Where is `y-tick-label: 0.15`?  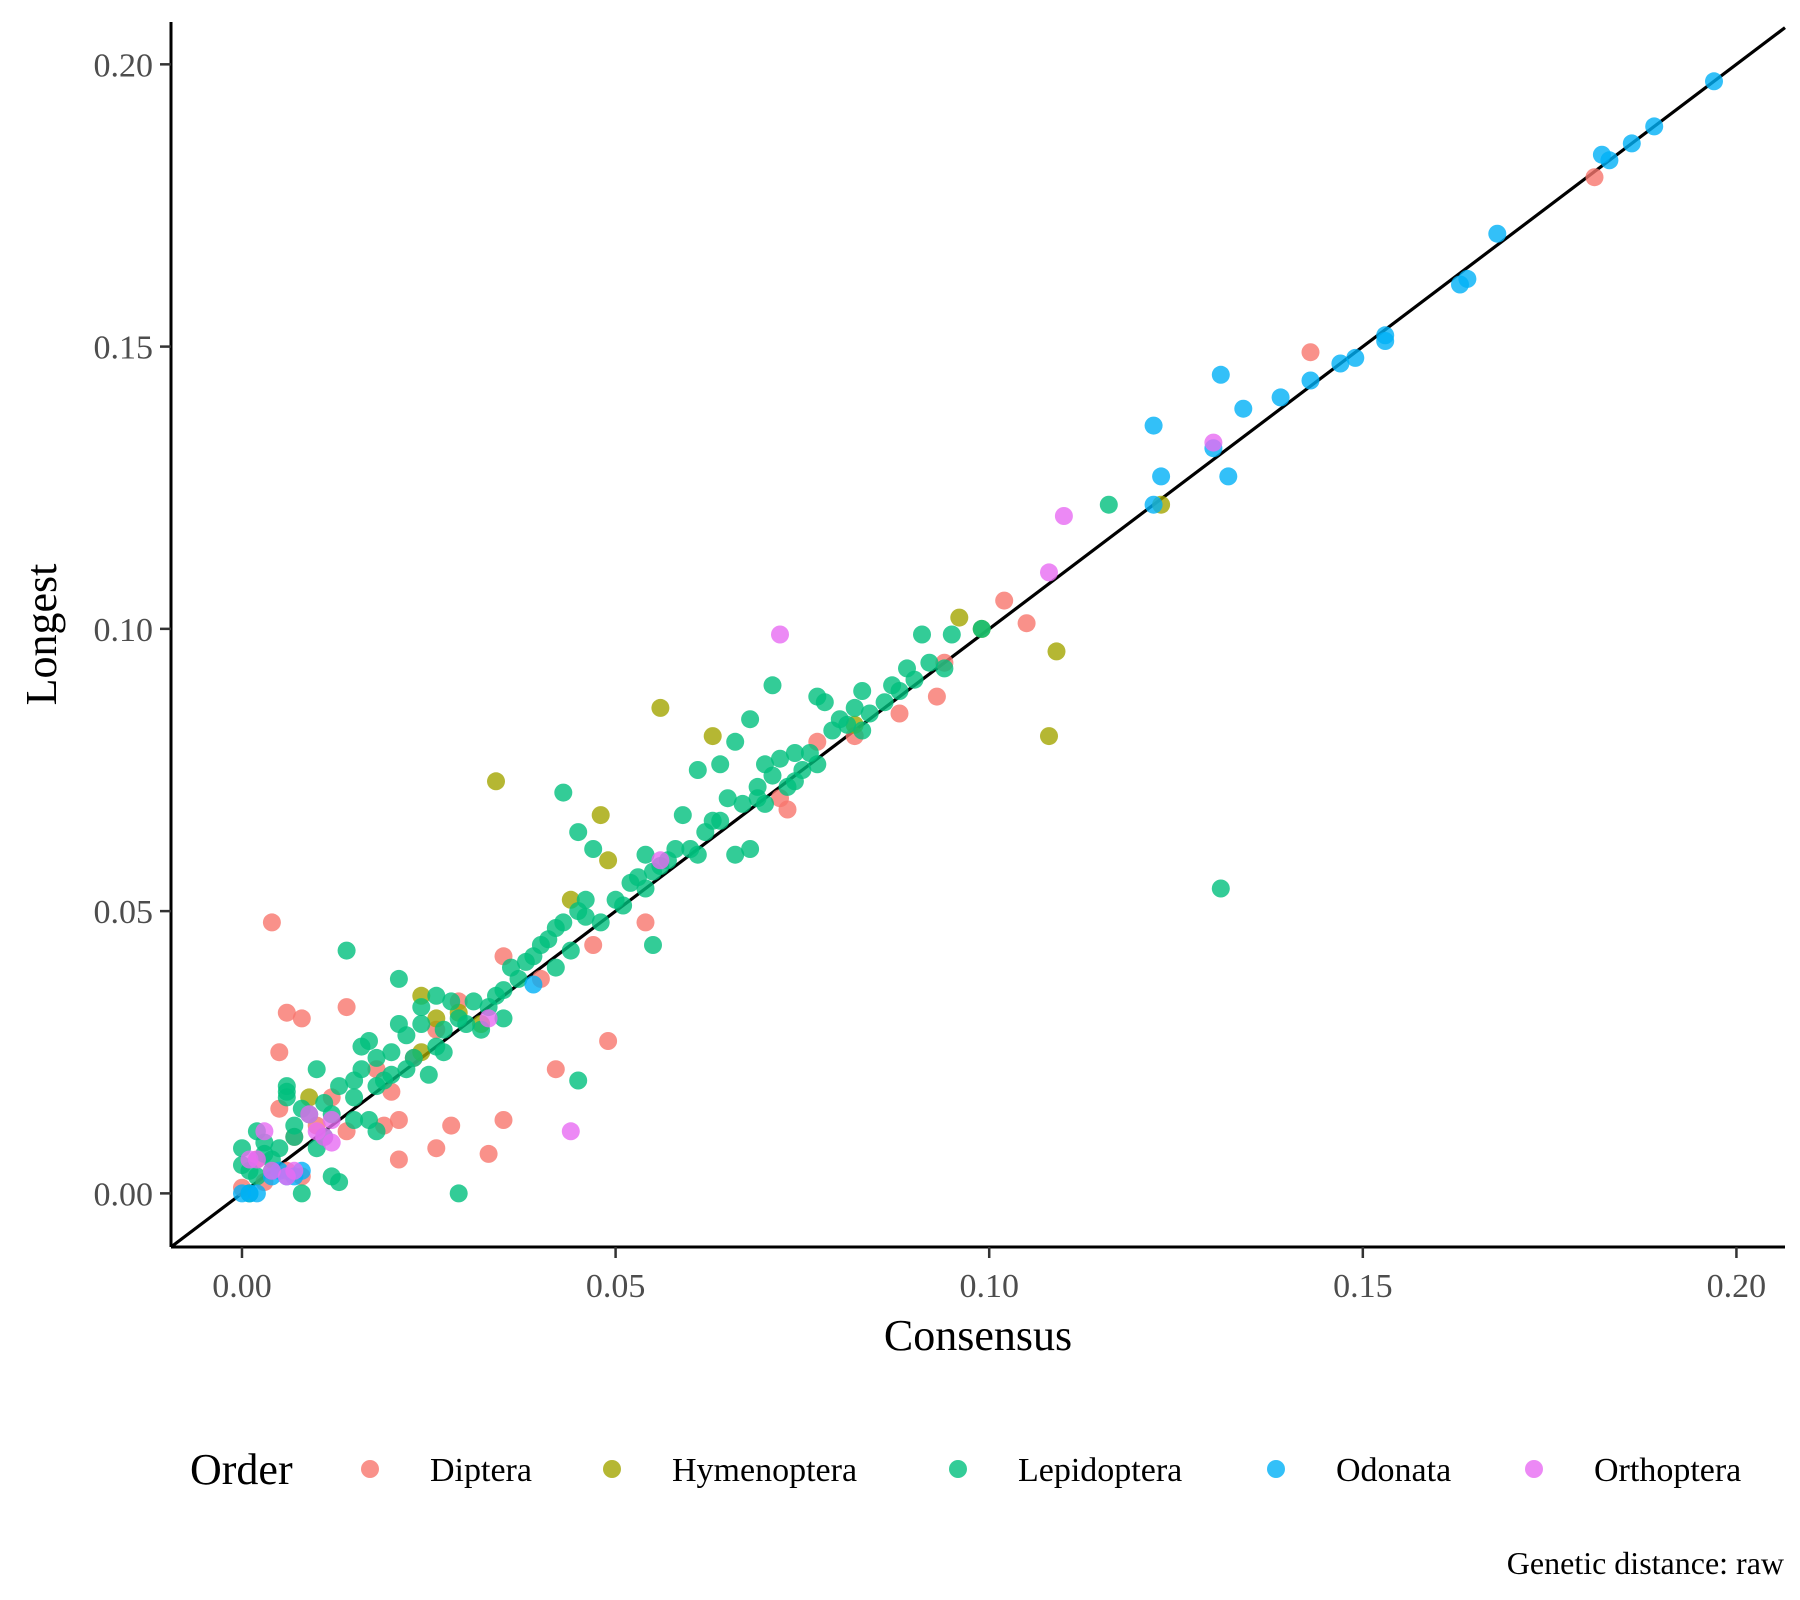 y-tick-label: 0.15 is located at coordinates (124, 348).